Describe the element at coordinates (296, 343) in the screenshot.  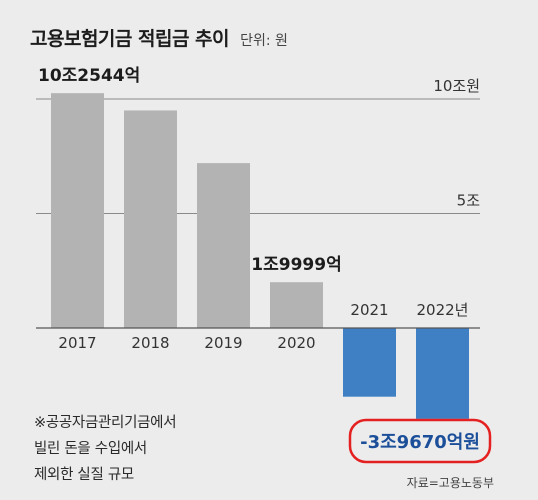
I see `x-tick-label: 2020` at that location.